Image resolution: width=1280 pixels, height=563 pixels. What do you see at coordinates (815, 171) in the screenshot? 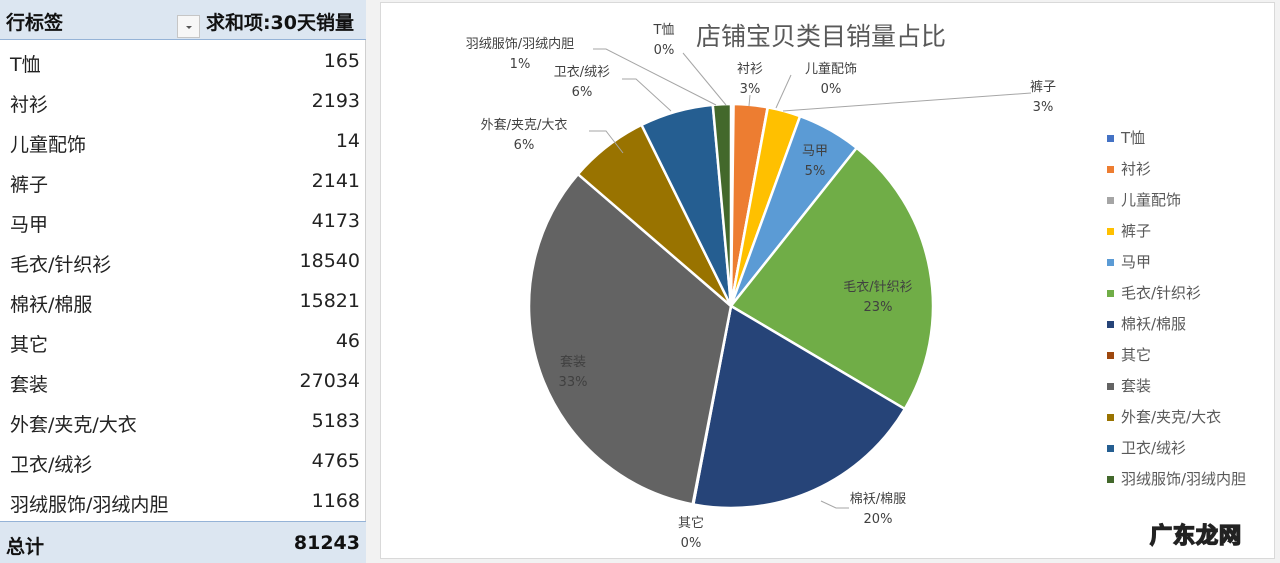
I see `data-label-percent: 5%` at bounding box center [815, 171].